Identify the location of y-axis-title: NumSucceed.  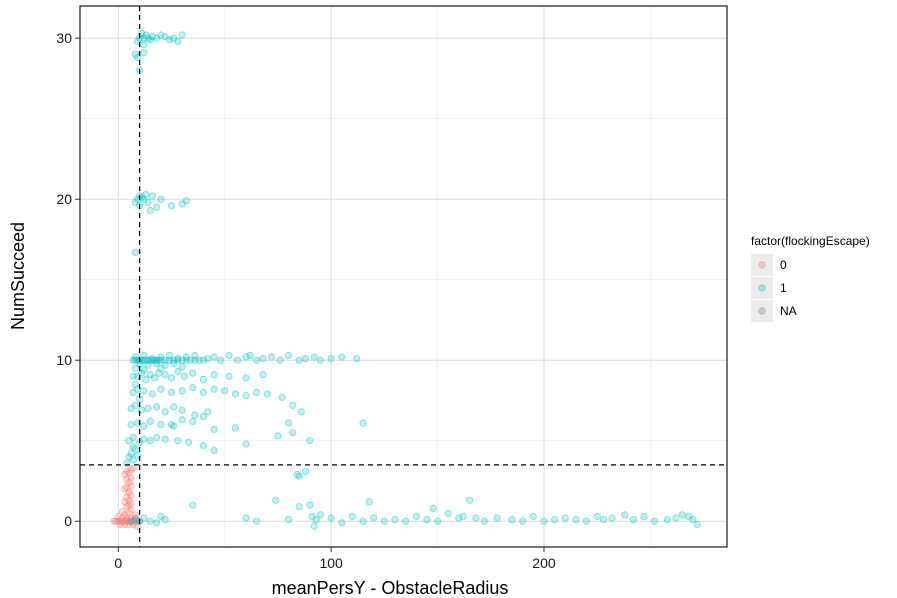
(18, 276).